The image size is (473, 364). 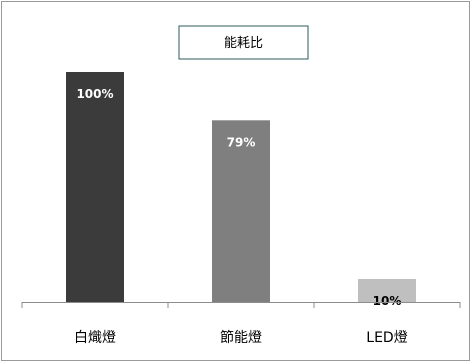 I want to click on x-axis, so click(x=241, y=305).